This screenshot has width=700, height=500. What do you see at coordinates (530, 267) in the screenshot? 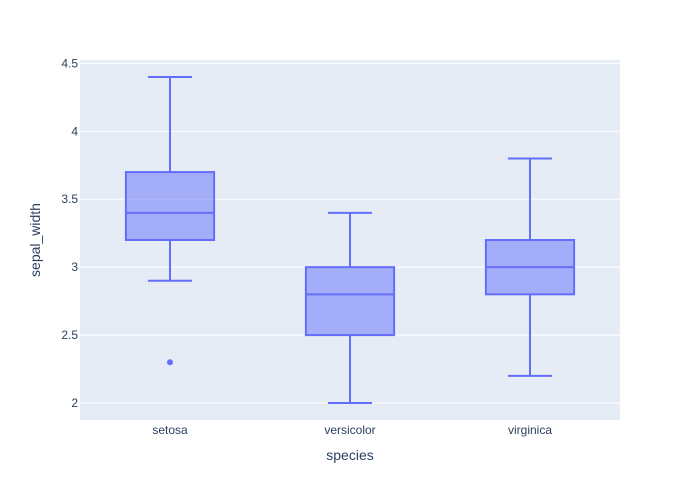
I see `box-virginica` at bounding box center [530, 267].